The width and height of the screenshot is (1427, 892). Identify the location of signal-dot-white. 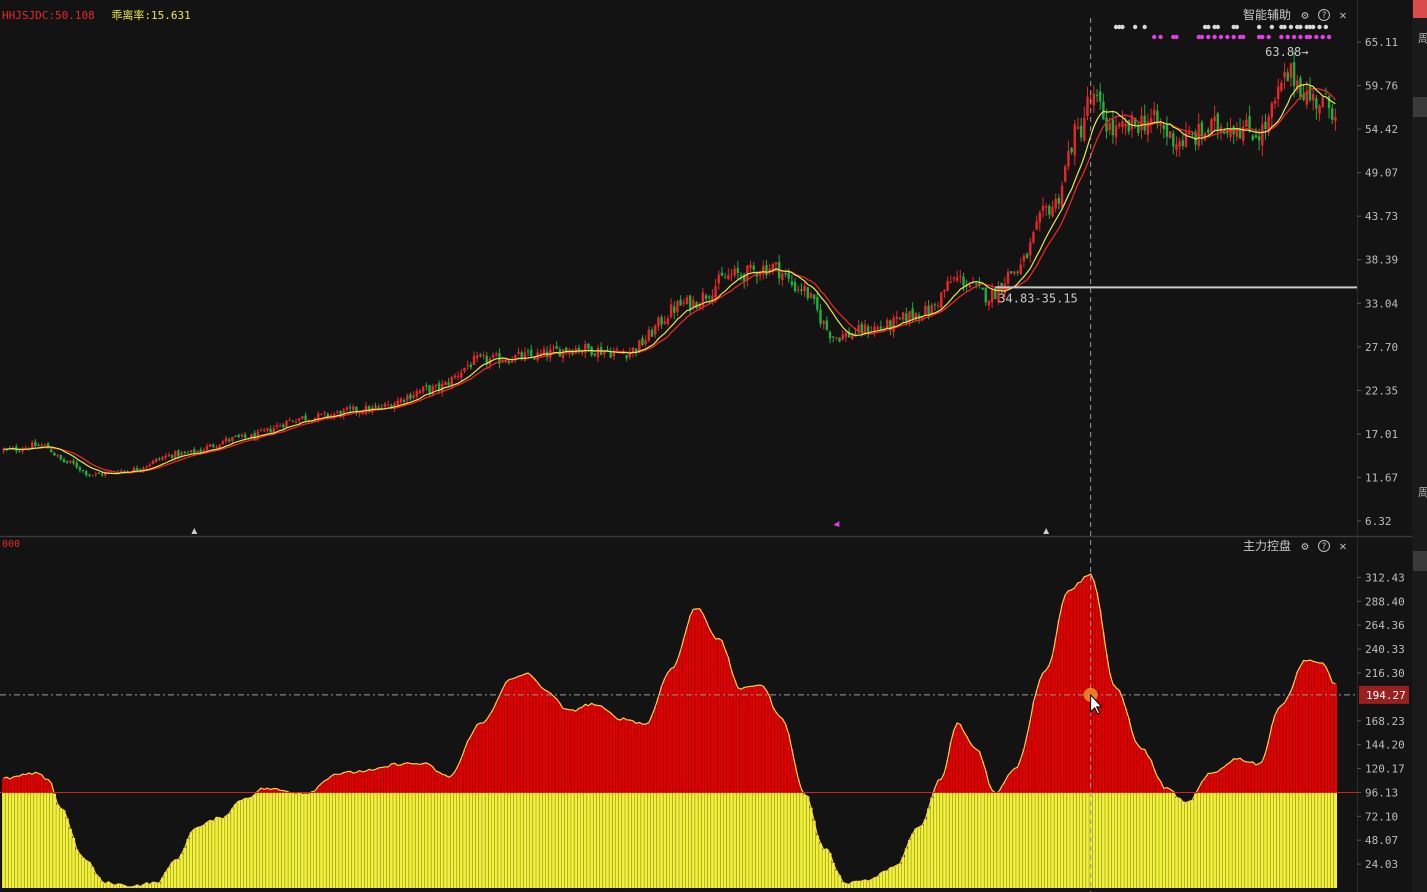
(1300, 27).